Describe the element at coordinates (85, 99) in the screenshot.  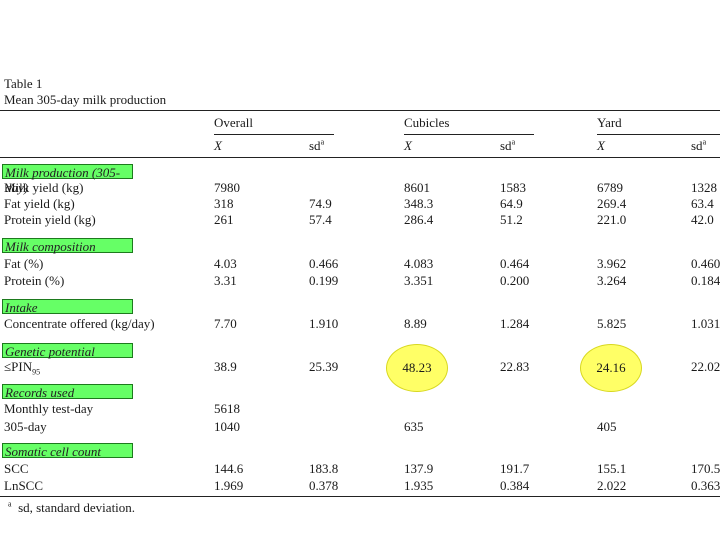
I see `table-caption: Mean 305-day milk production` at that location.